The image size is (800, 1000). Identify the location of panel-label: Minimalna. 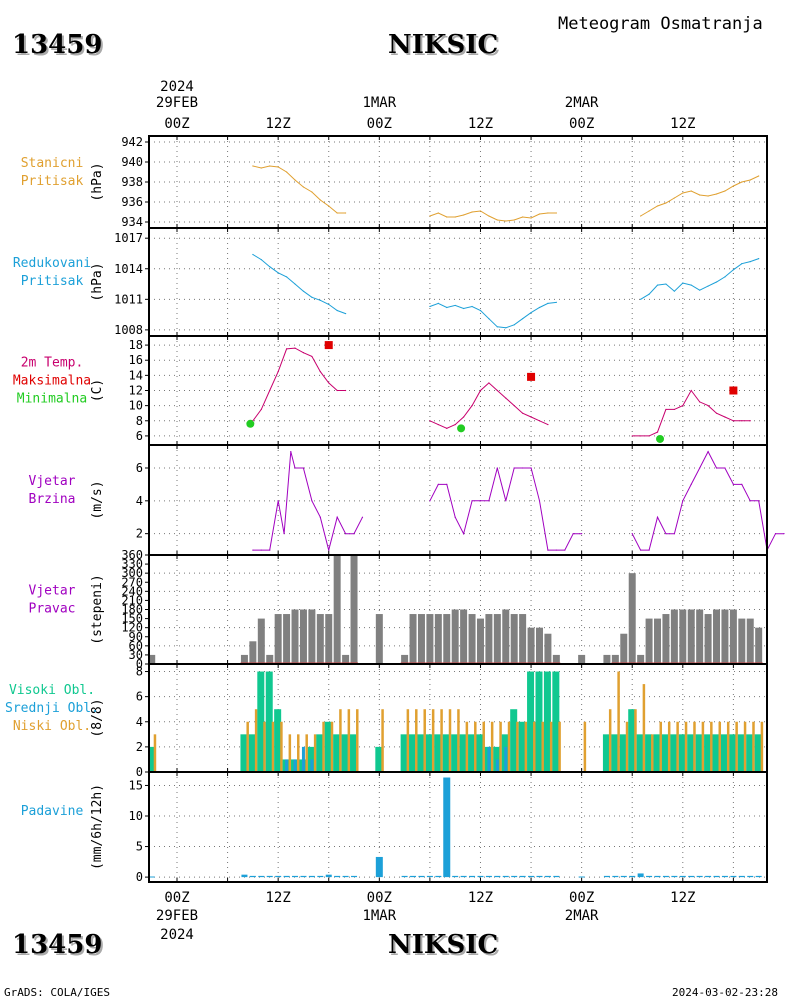
(52, 399).